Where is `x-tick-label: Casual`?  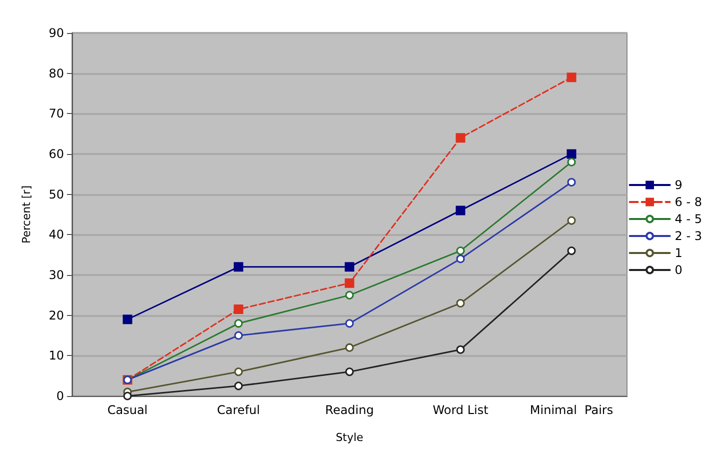 x-tick-label: Casual is located at coordinates (127, 410).